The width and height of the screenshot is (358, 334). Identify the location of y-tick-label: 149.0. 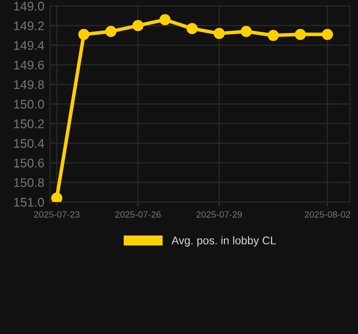
(29, 6).